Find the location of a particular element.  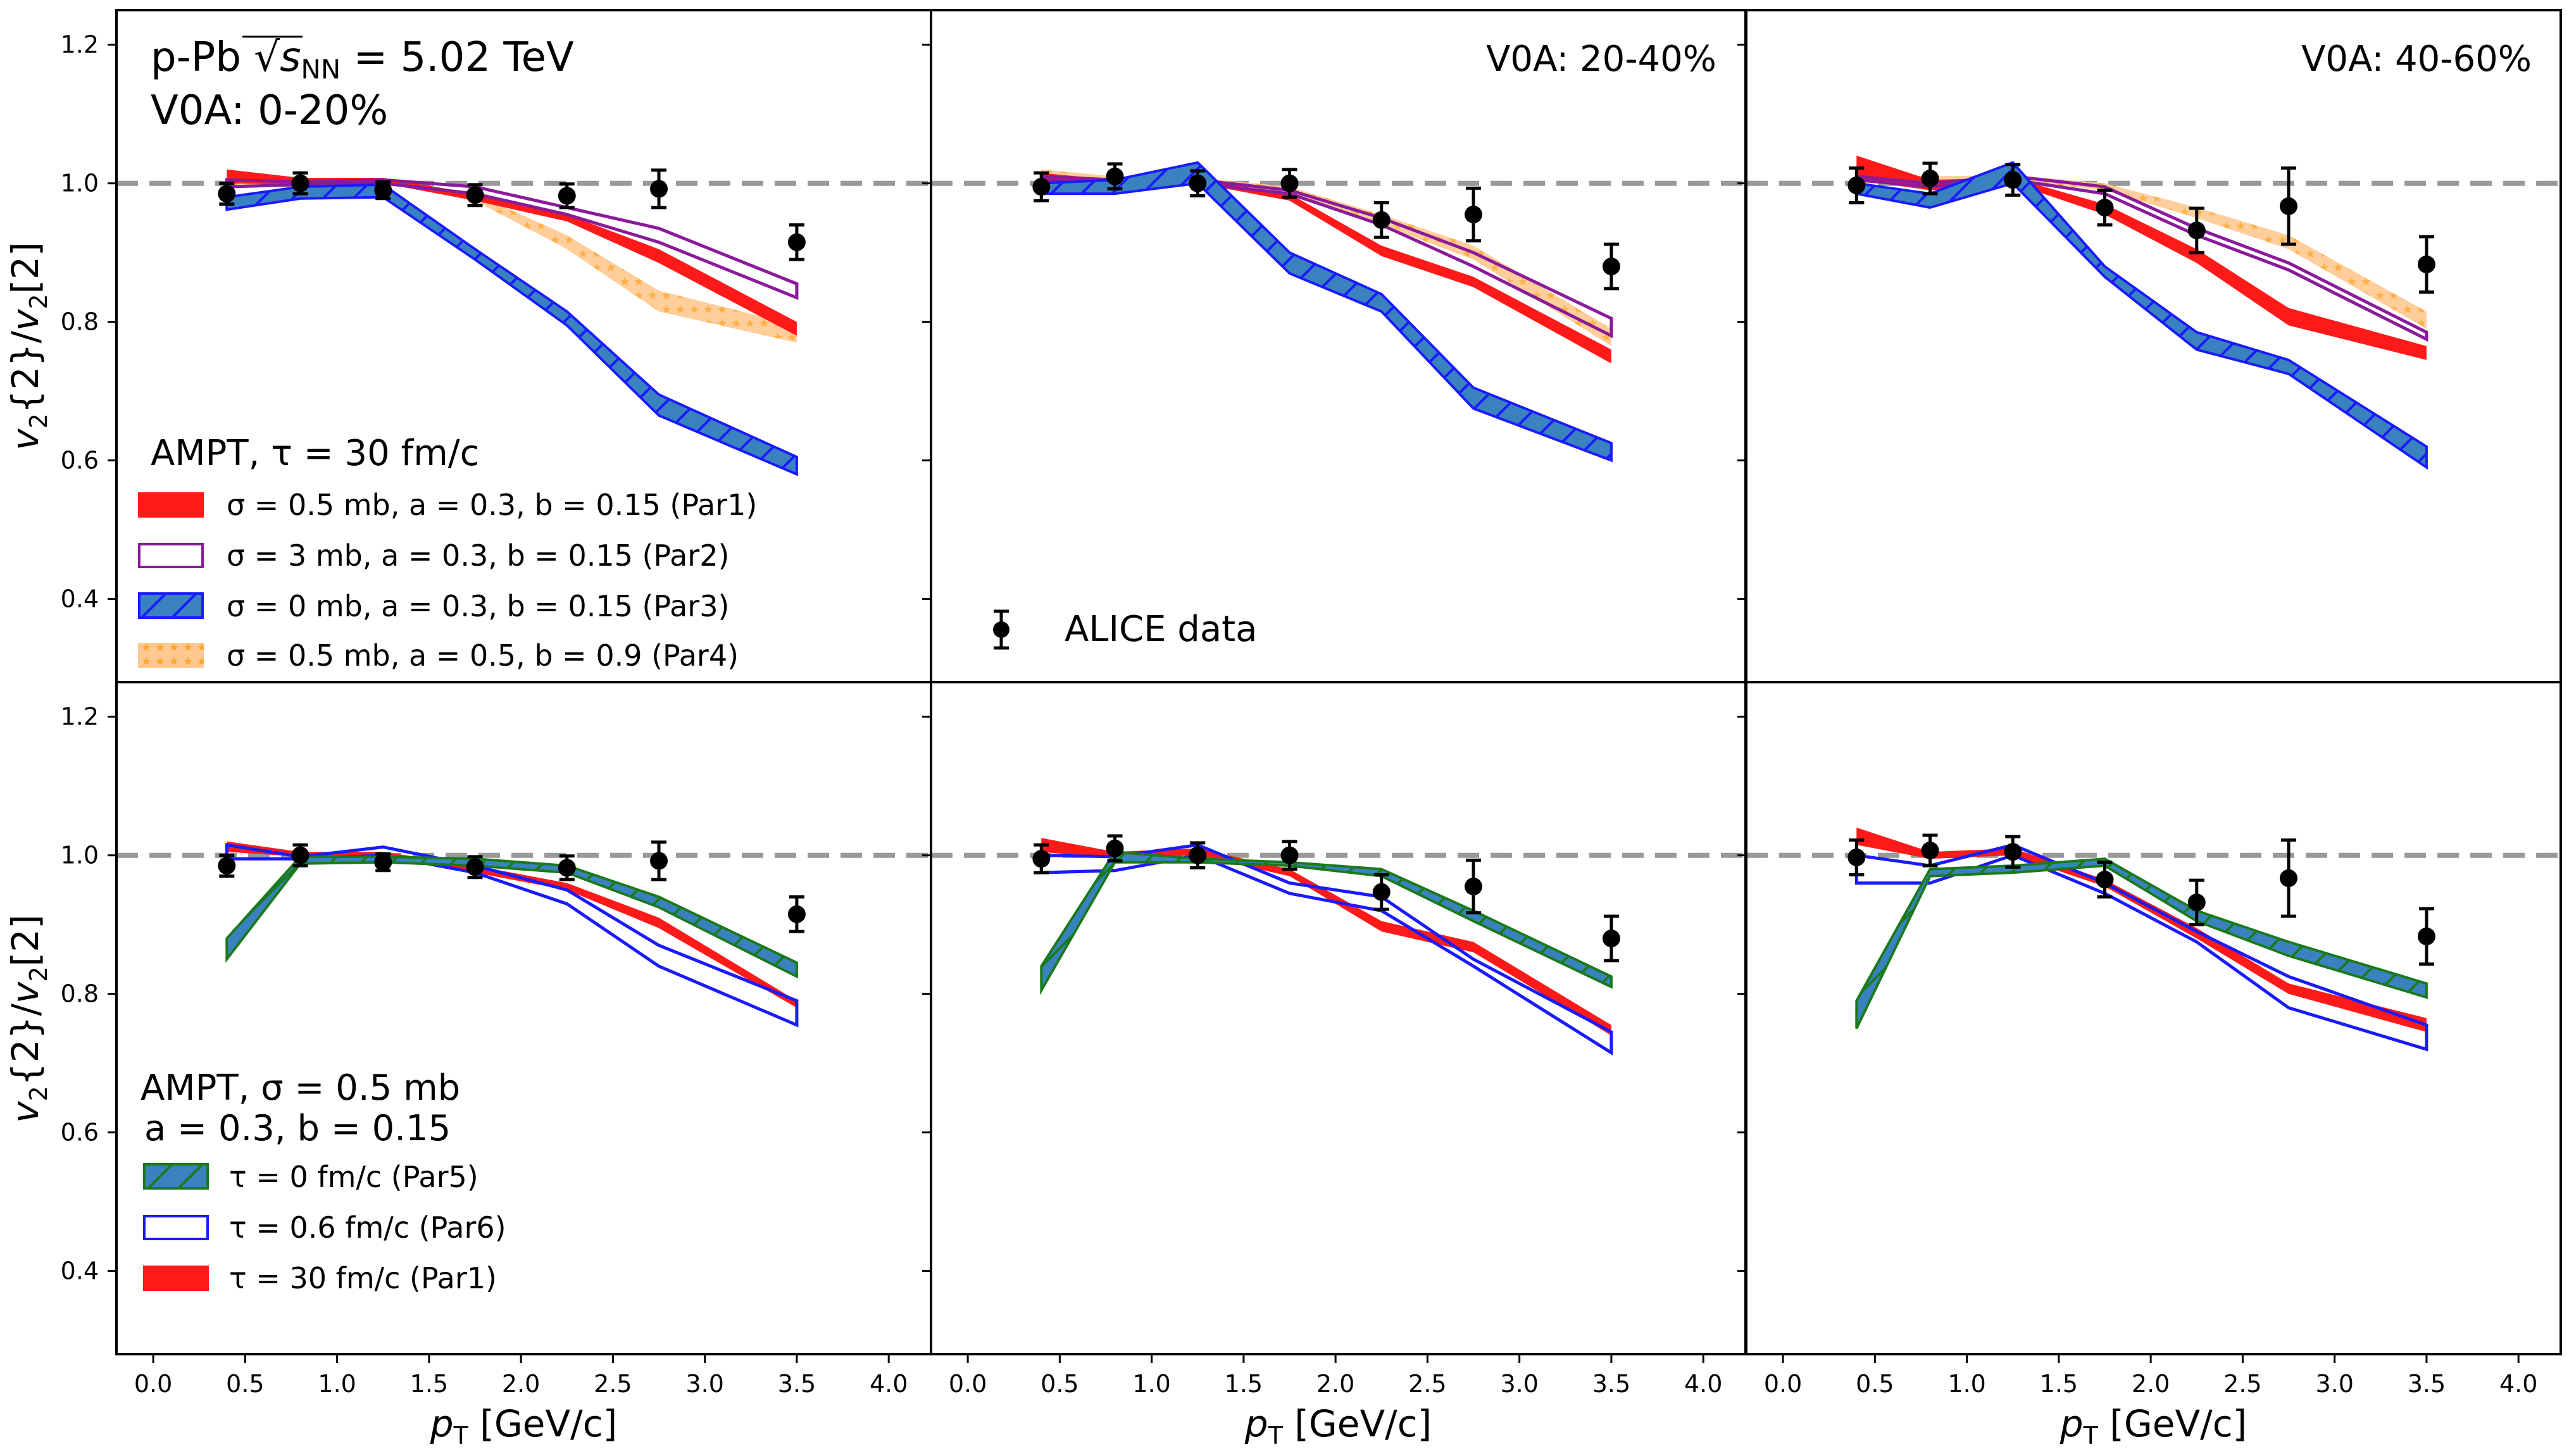

y-tick-label: 0.4 is located at coordinates (80, 599).